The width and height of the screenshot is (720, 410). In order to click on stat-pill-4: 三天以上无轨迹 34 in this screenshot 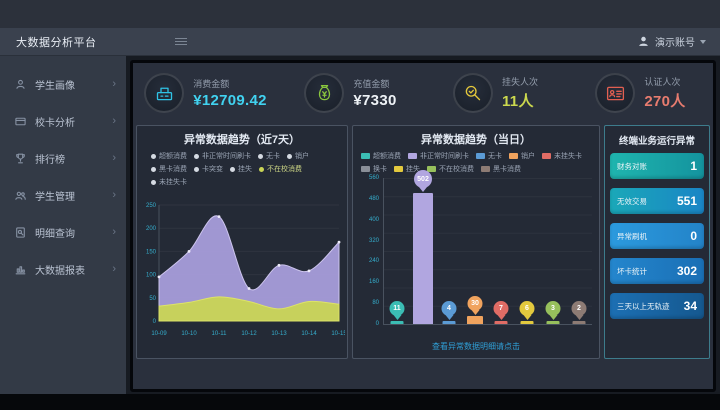, I will do `click(657, 306)`.